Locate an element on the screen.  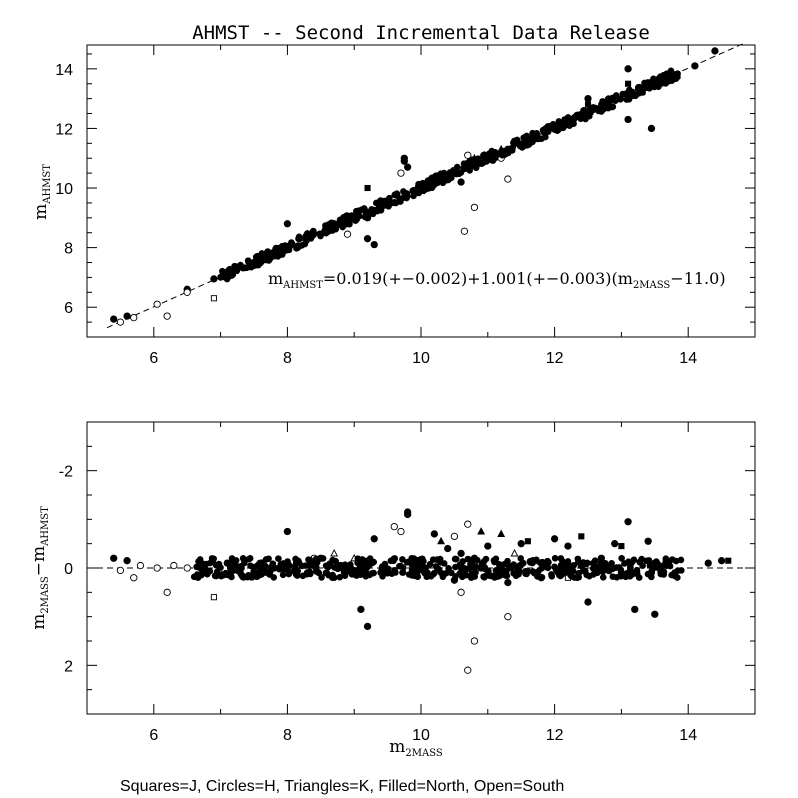
fit-annotation-sub-ahmst: AHMST is located at coordinates (302, 285).